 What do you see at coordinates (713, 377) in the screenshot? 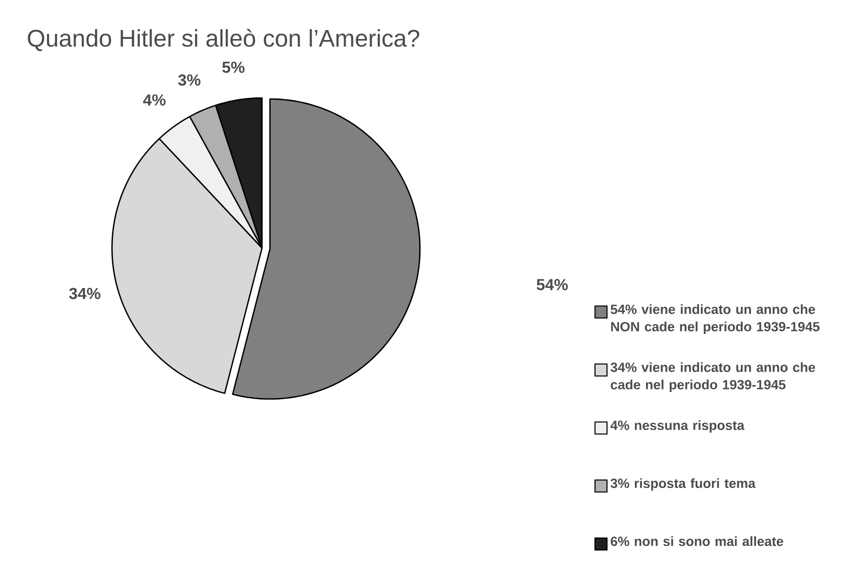
I see `legend-label: 34% viene indicato un anno che cade nel periodo 1939-1945` at bounding box center [713, 377].